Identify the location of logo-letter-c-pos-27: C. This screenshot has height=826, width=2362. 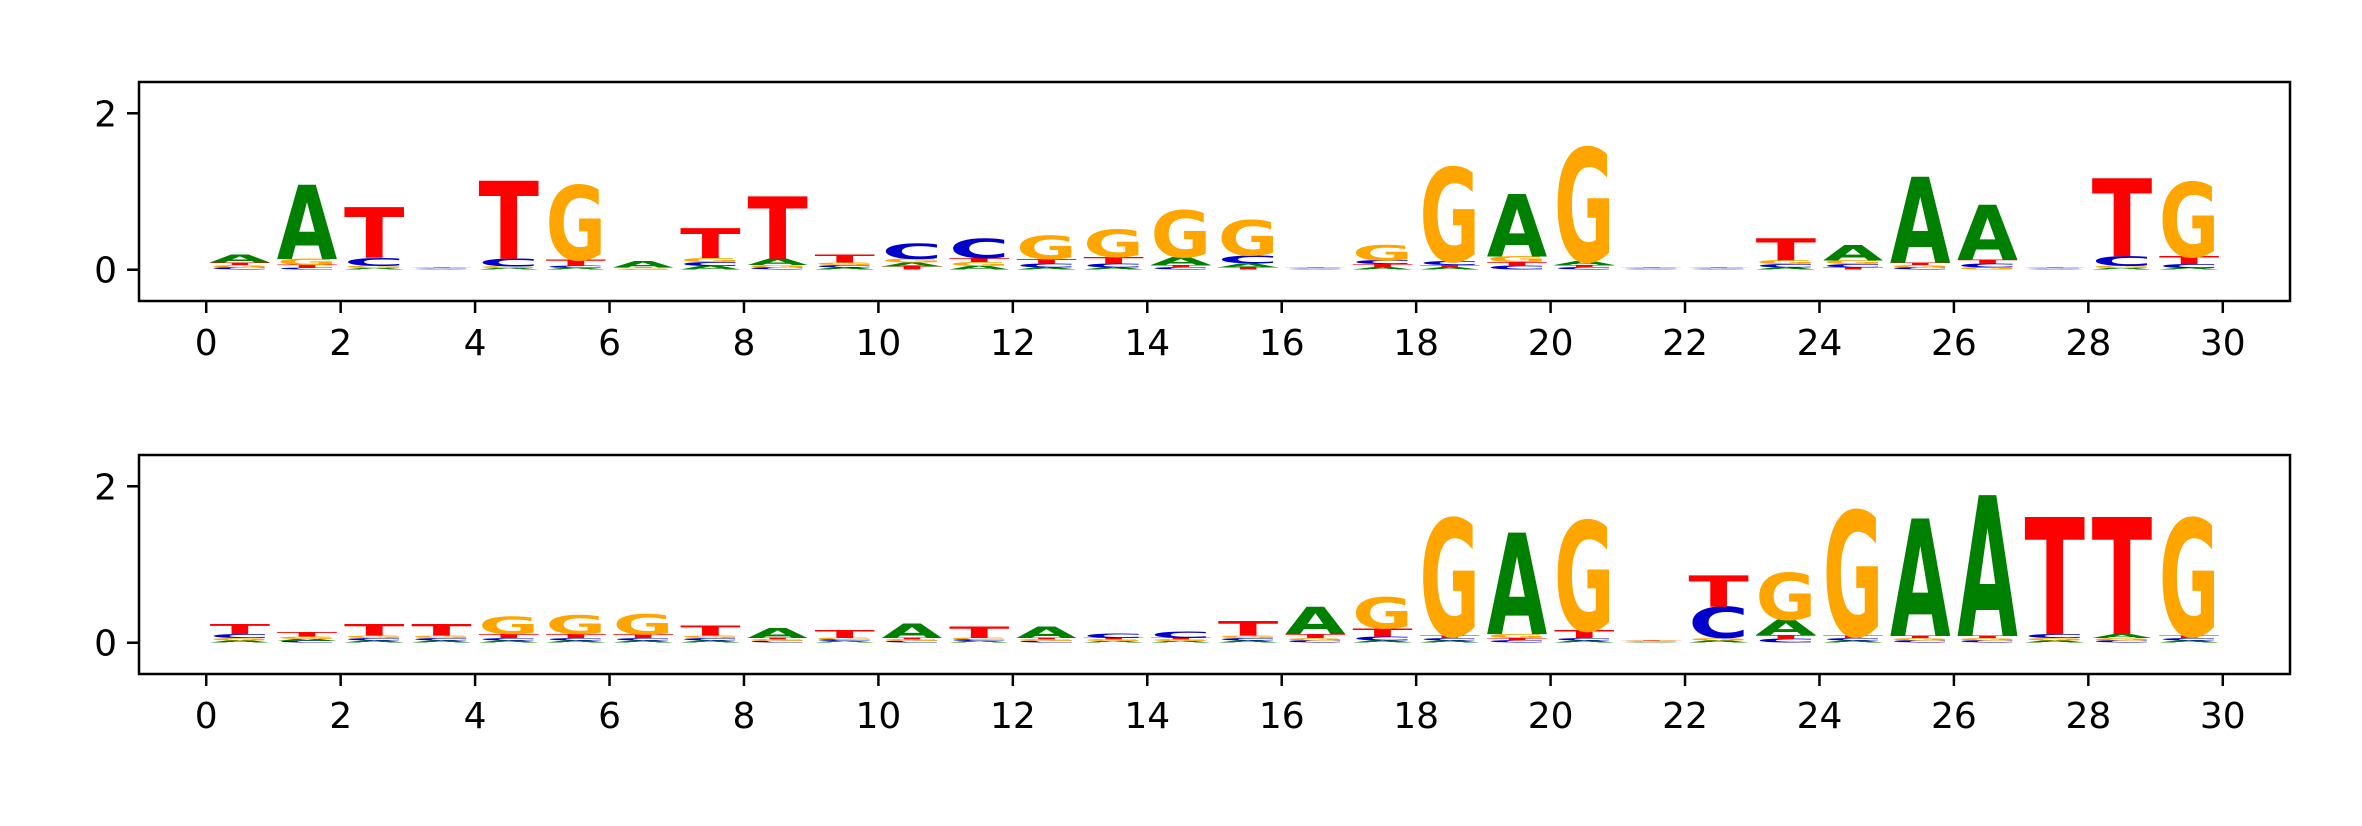
(2054, 636).